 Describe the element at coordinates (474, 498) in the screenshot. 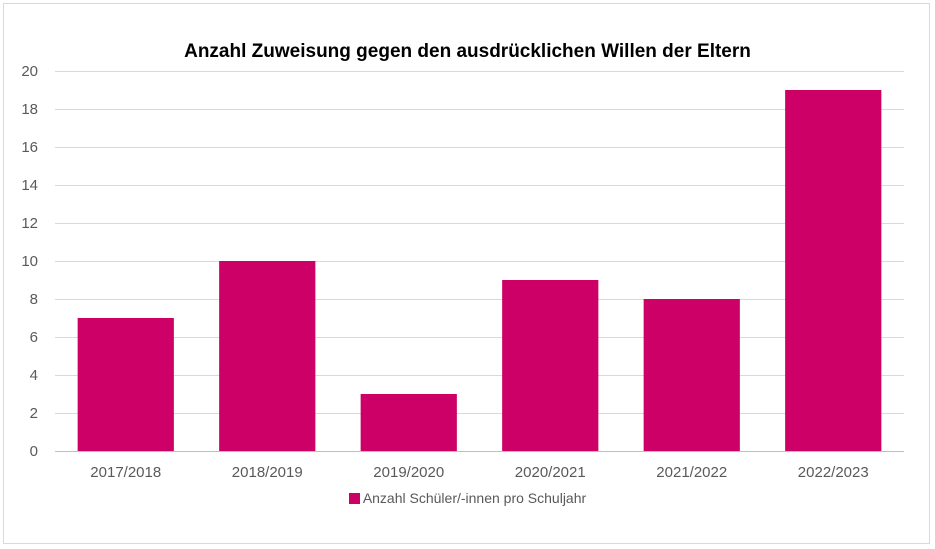

I see `legend-label: Anzahl Schüler/-innen pro Schuljahr` at that location.